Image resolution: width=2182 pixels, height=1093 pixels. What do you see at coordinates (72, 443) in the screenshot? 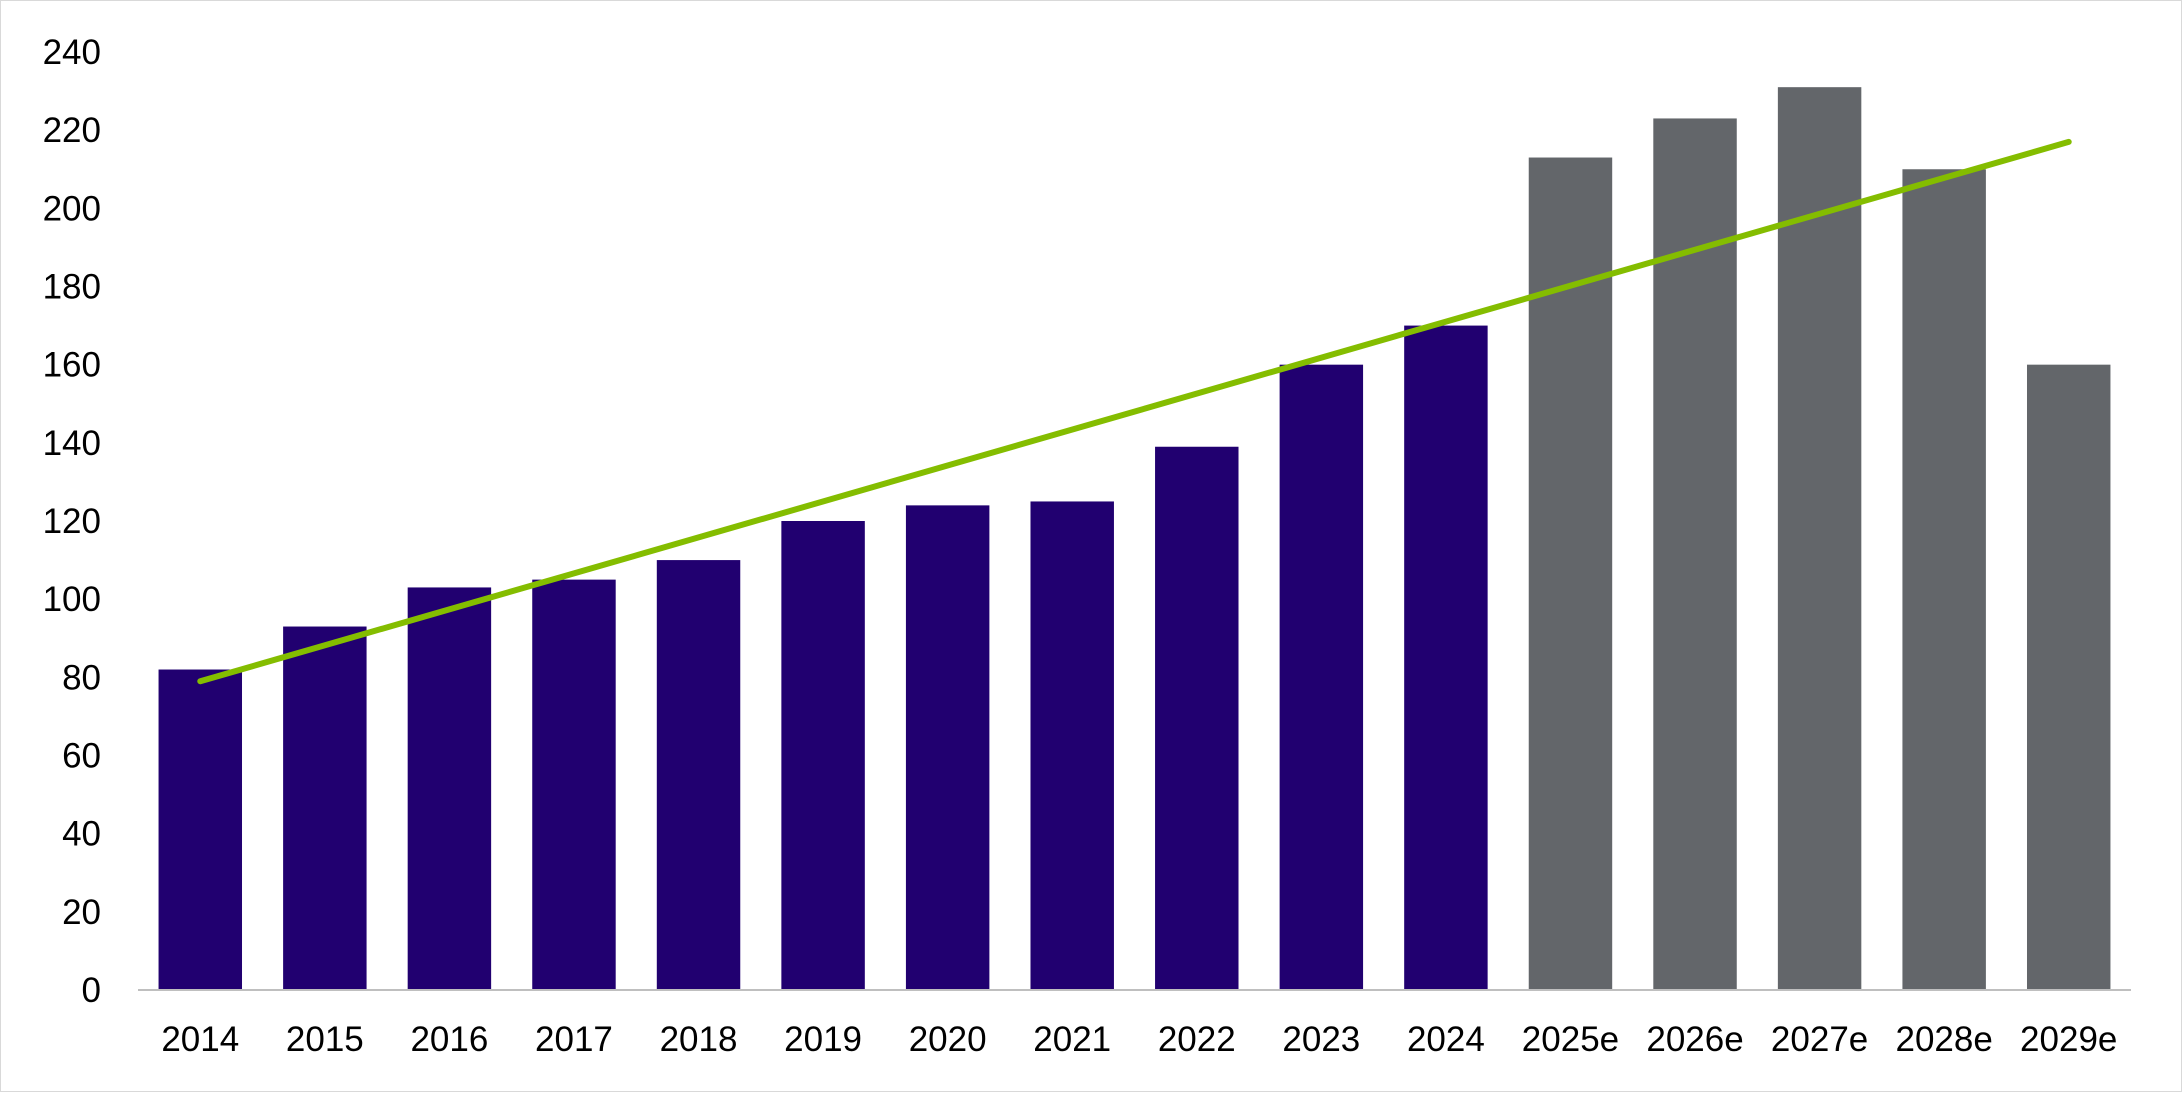
I see `y-tick-label: 140` at bounding box center [72, 443].